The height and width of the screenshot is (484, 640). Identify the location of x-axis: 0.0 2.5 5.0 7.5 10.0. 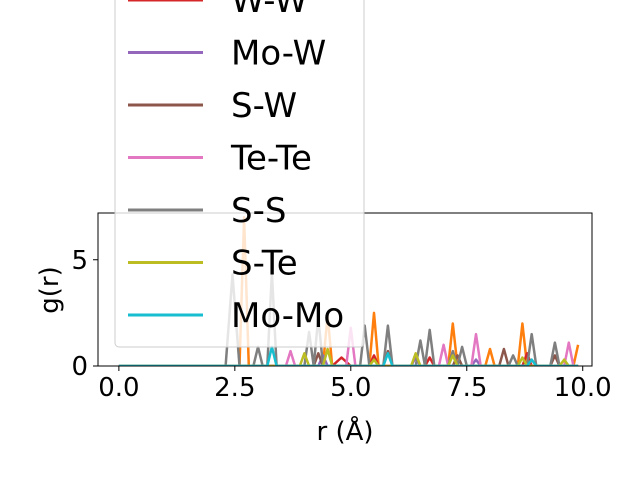
(355, 384).